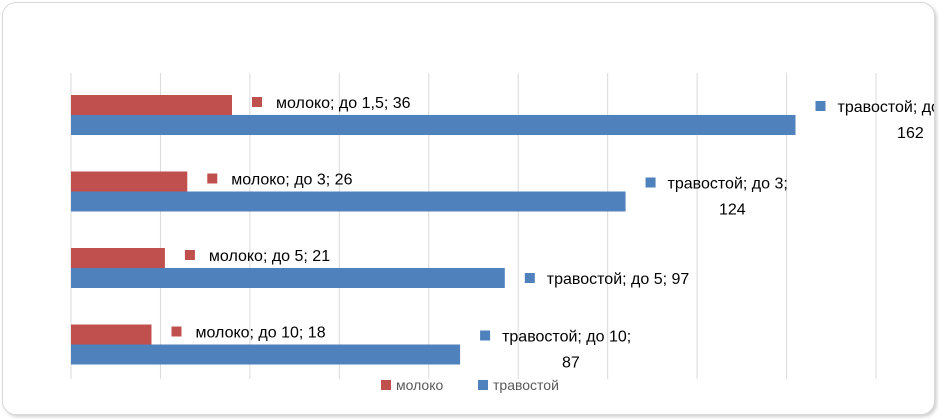 The height and width of the screenshot is (419, 939). Describe the element at coordinates (728, 184) in the screenshot. I see `data-label: травостой; до 3;` at that location.